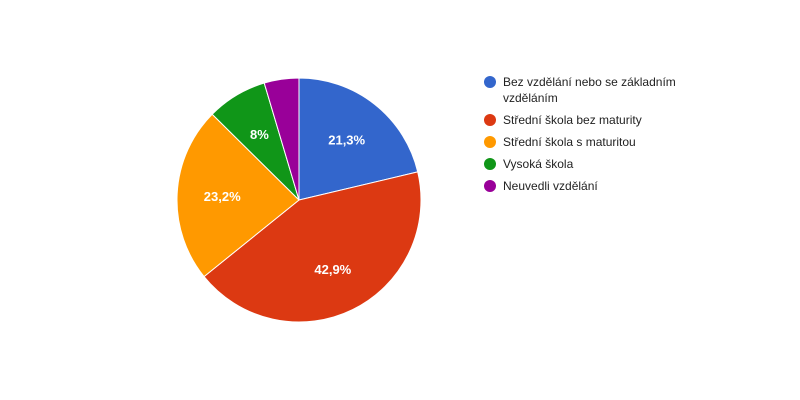  What do you see at coordinates (538, 164) in the screenshot?
I see `legend-label-4: Vysoká škola` at bounding box center [538, 164].